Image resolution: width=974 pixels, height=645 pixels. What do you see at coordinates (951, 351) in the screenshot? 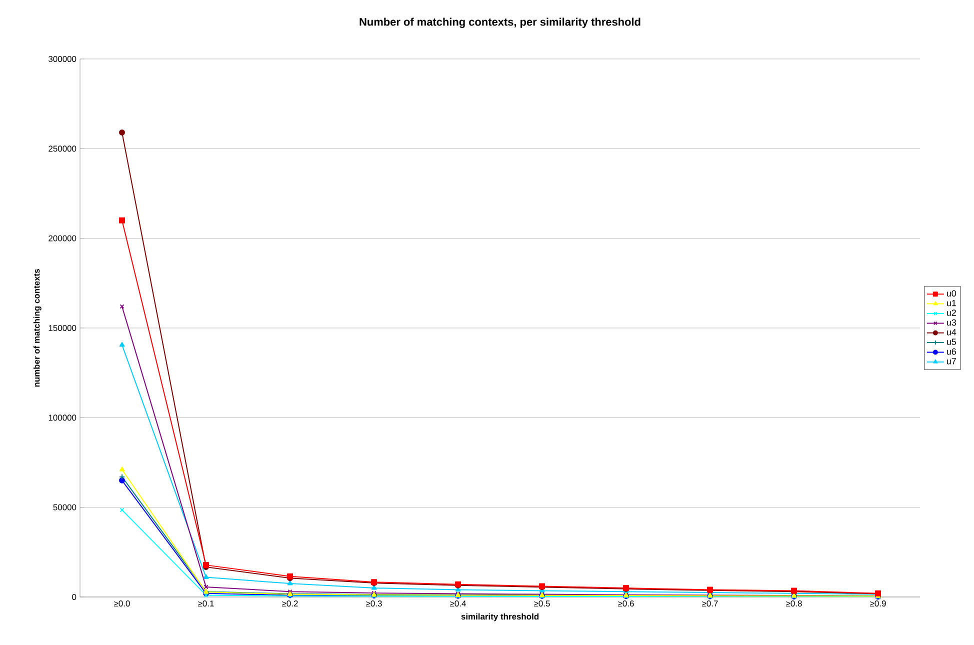
I see `legend-label: u6` at bounding box center [951, 351].